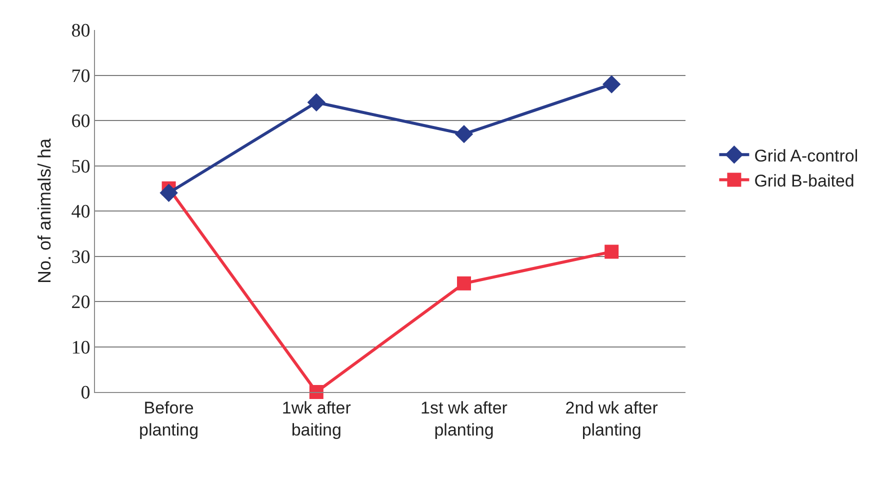 Image resolution: width=875 pixels, height=492 pixels. What do you see at coordinates (80, 257) in the screenshot?
I see `y-tick-label: 30` at bounding box center [80, 257].